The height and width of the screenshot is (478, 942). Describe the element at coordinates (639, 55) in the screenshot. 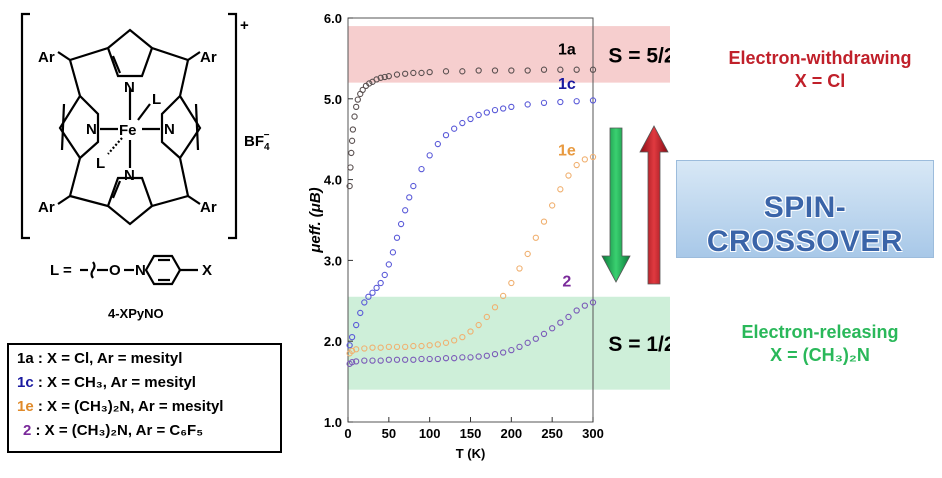

I see `high-spin-label: S = 5/2` at that location.